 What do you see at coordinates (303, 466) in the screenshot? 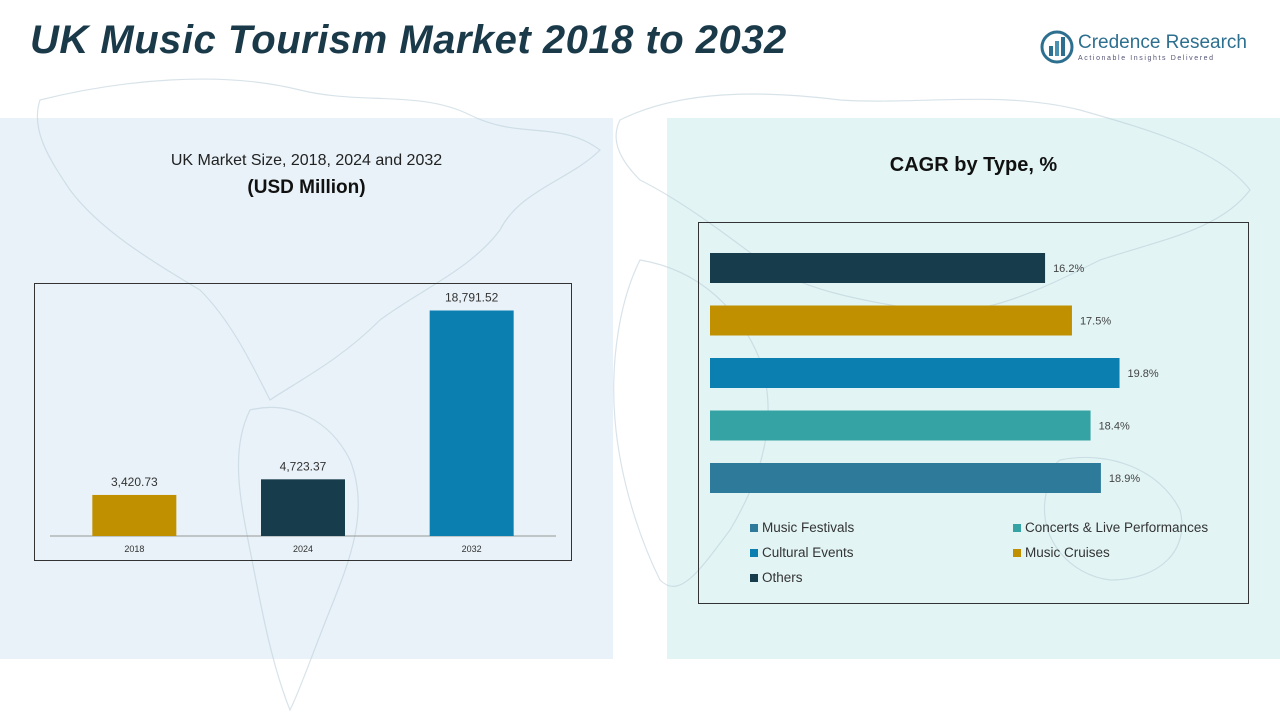
I see `market-size-value-label: 4,723.37` at bounding box center [303, 466].